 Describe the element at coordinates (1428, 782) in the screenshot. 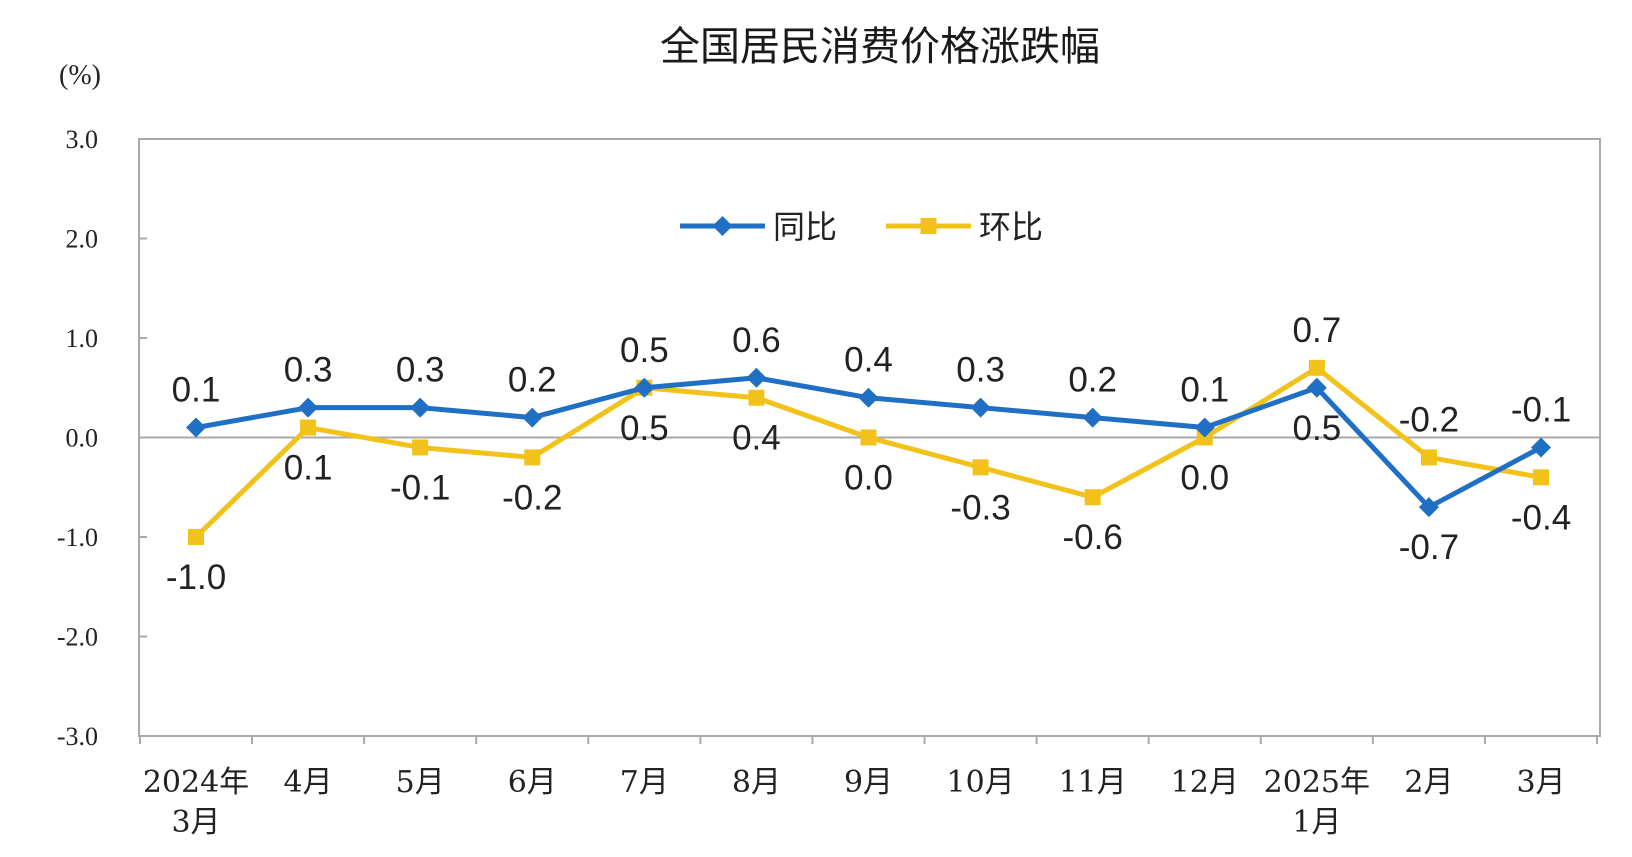

I see `x-tick-label: 2月` at that location.